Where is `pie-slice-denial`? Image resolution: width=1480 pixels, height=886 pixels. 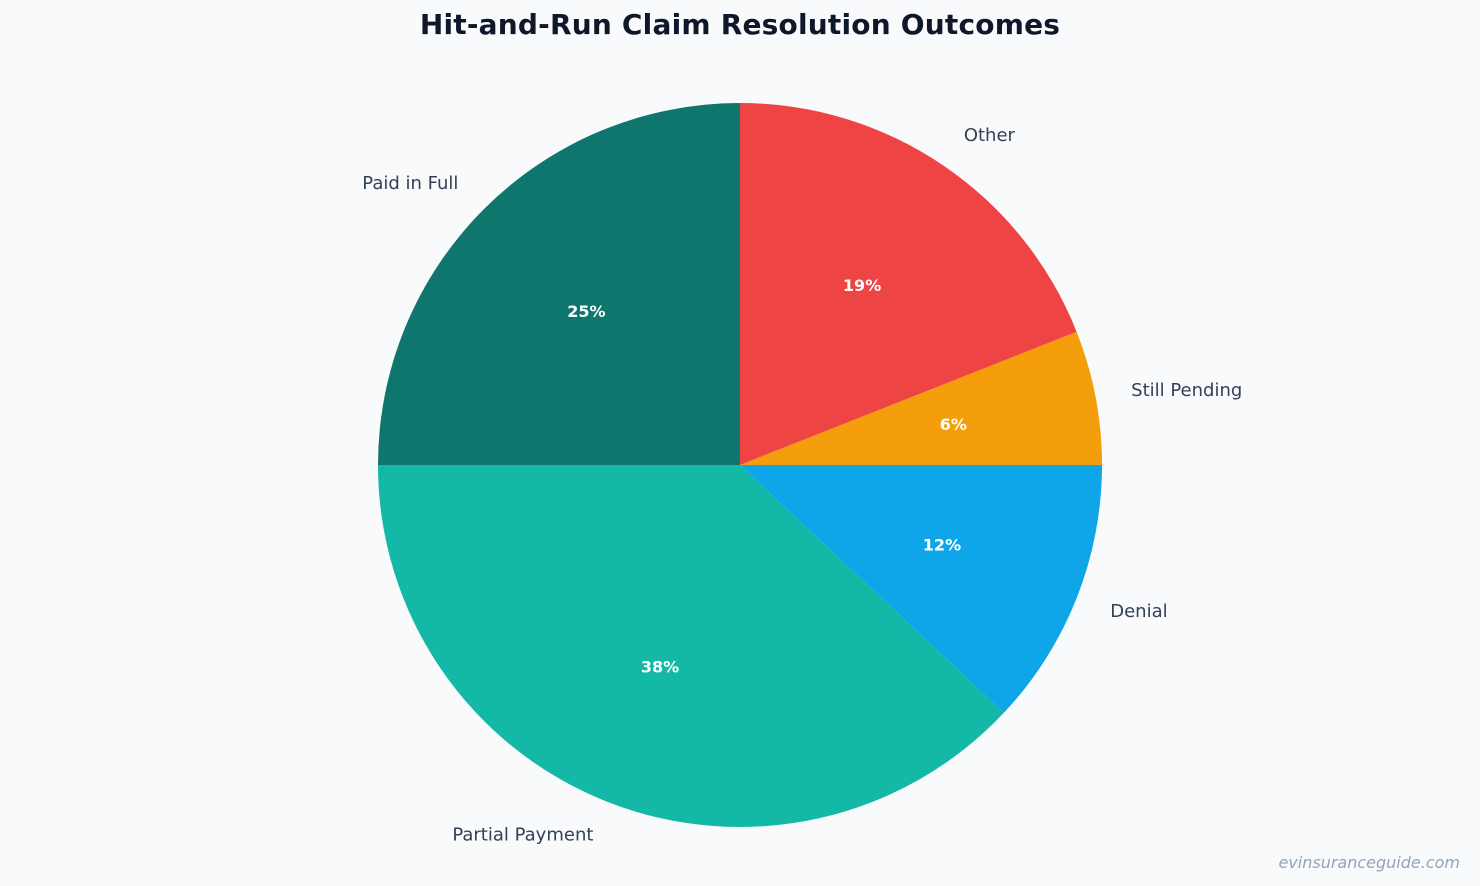 pie-slice-denial is located at coordinates (921, 589).